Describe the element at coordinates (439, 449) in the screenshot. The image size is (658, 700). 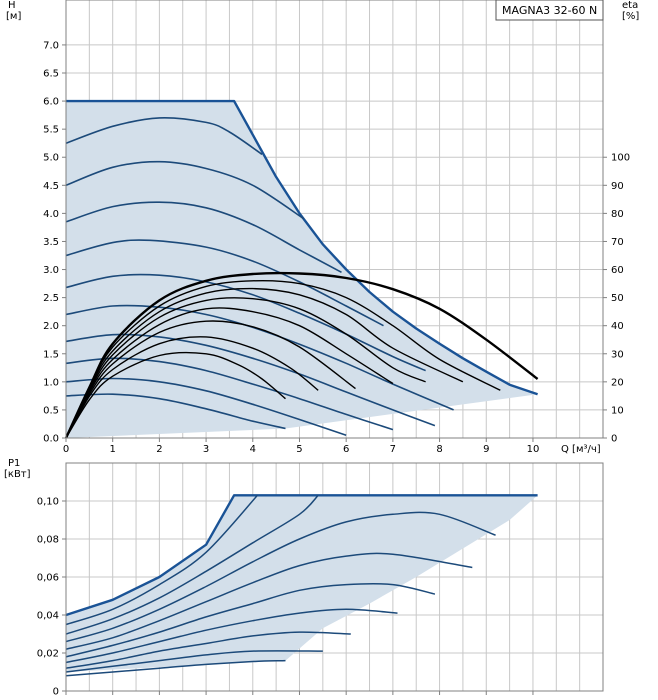
I see `x-tick-label: 8` at that location.